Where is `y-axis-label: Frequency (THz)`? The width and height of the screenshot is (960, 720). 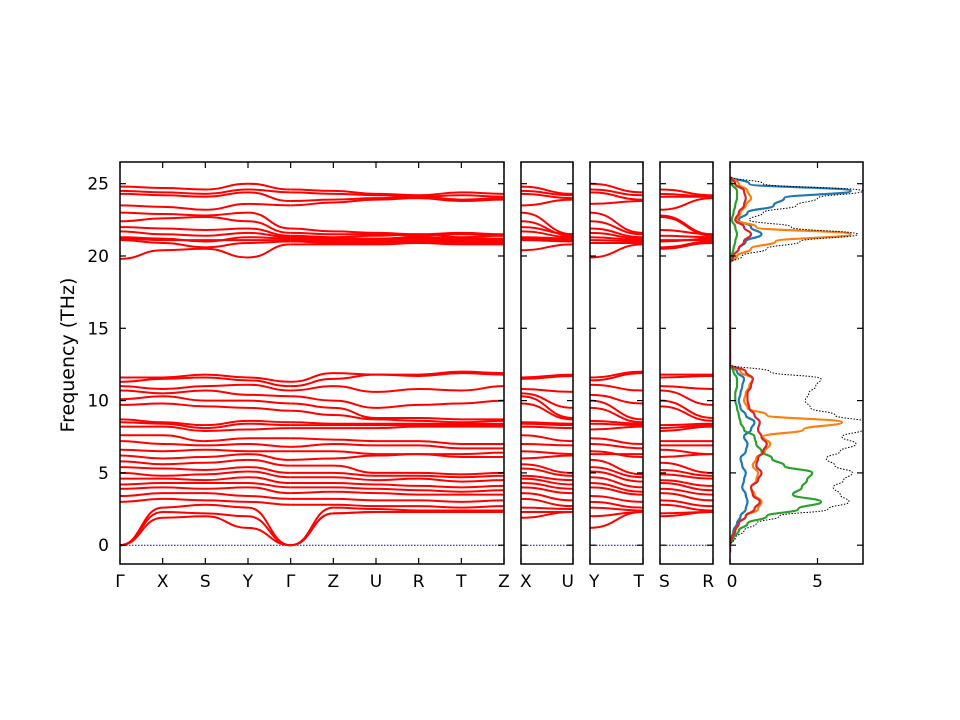 y-axis-label: Frequency (THz) is located at coordinates (68, 355).